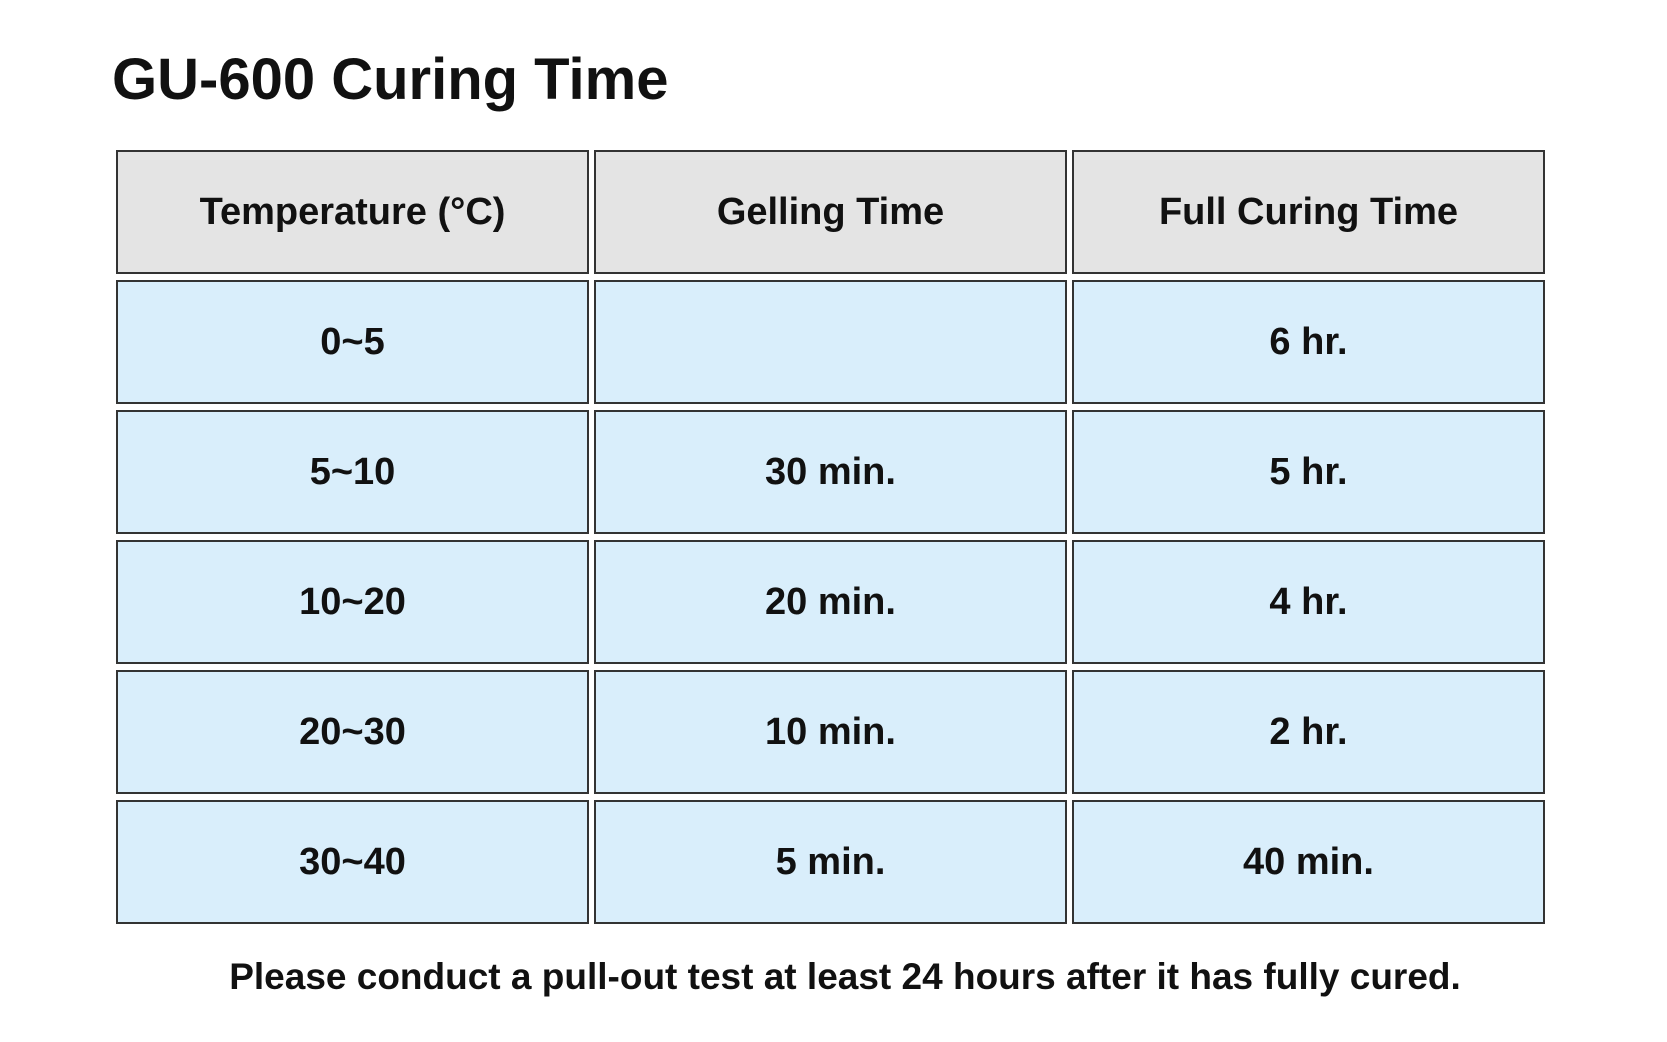 The image size is (1667, 1042). I want to click on table-cell: 20 min., so click(830, 602).